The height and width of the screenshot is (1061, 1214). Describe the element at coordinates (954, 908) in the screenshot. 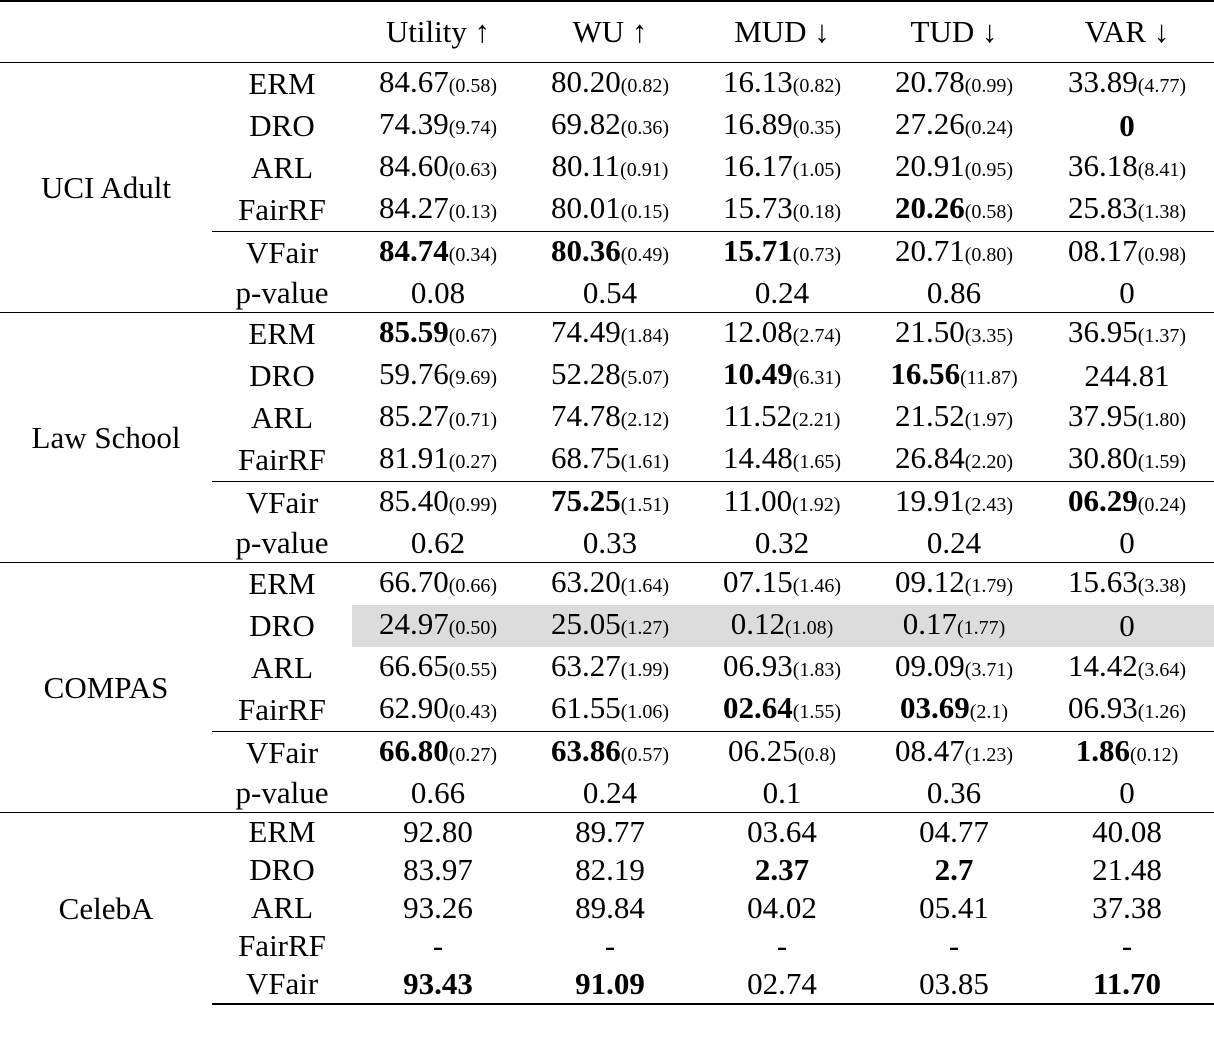

I see `cell-tud: 05.41` at that location.